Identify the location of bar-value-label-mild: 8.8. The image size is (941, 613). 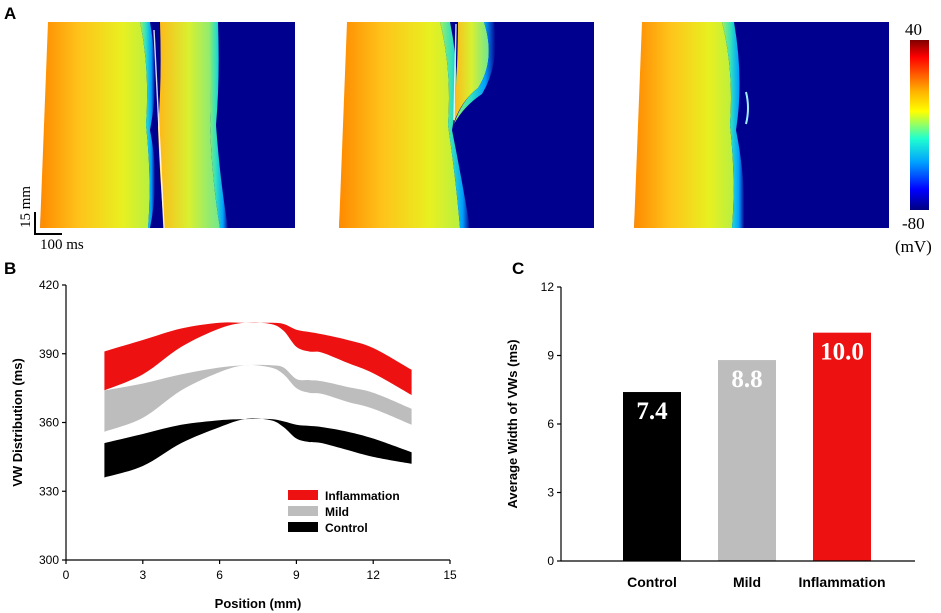
(746, 379).